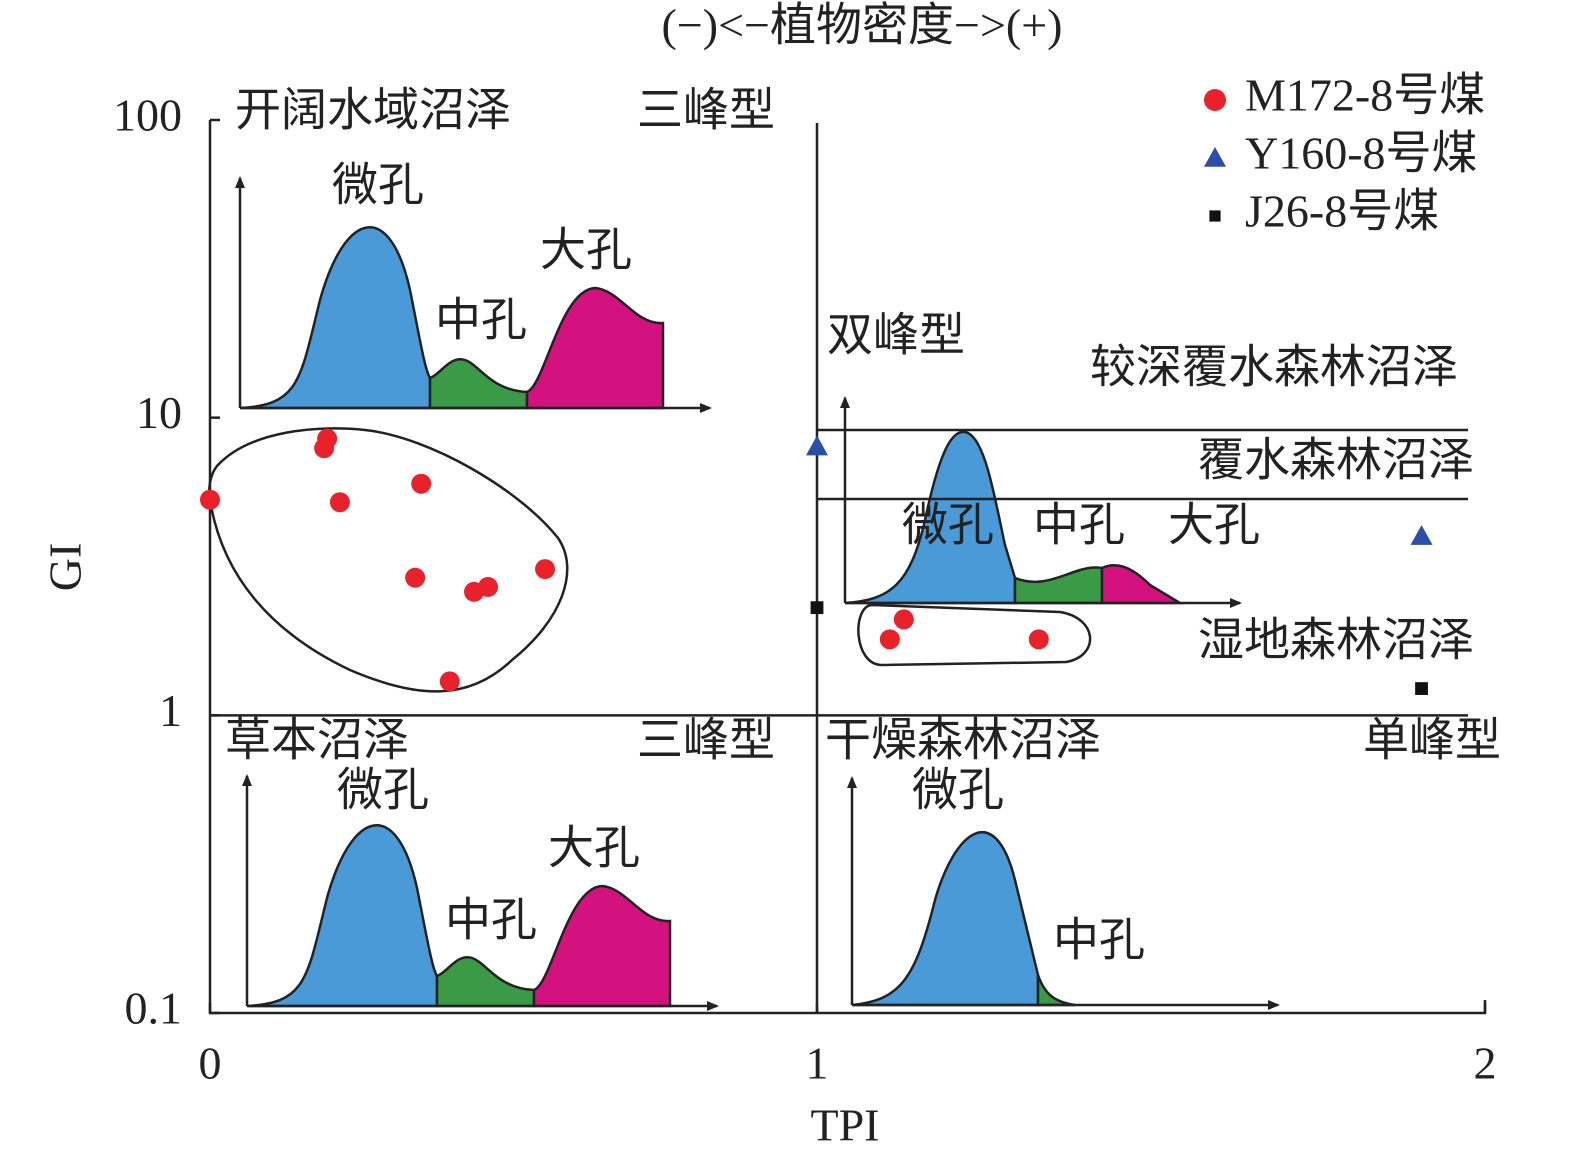 The width and height of the screenshot is (1575, 1168). I want to click on chart-title: (−)<−植物密度−>(+), so click(862, 25).